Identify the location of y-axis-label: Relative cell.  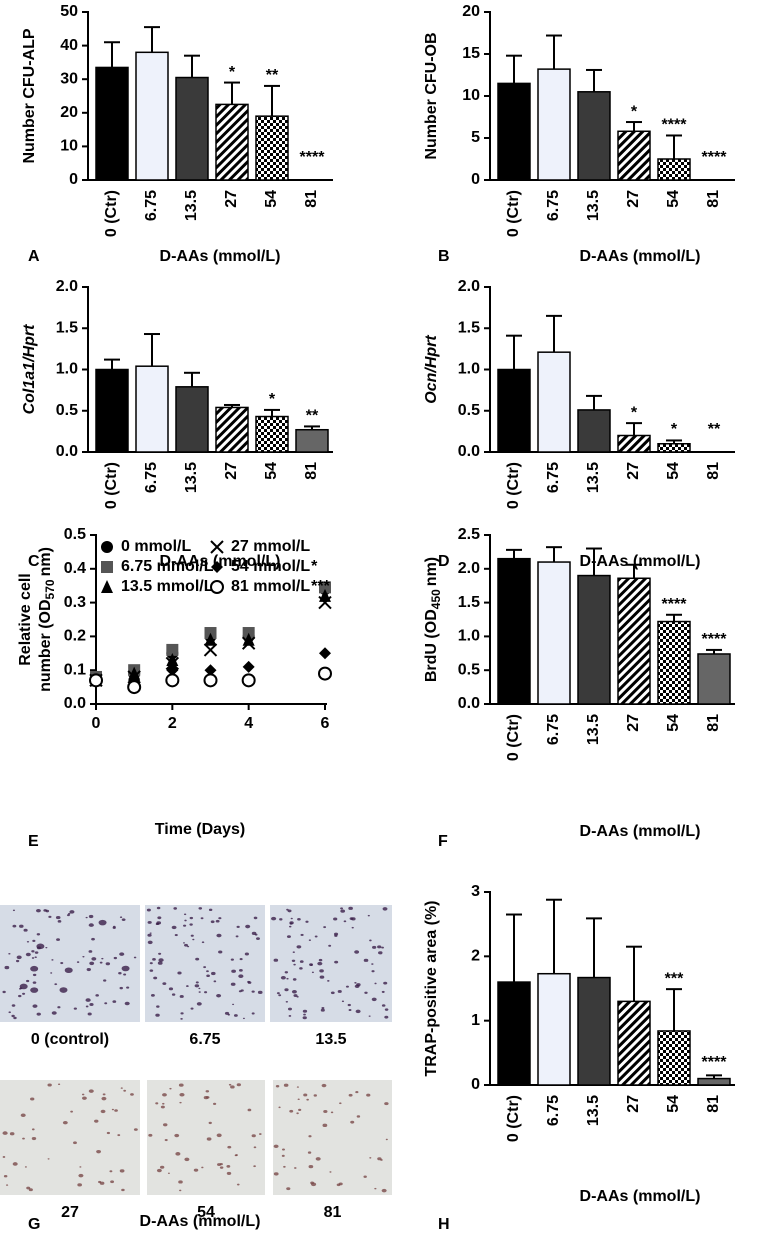
(25, 619).